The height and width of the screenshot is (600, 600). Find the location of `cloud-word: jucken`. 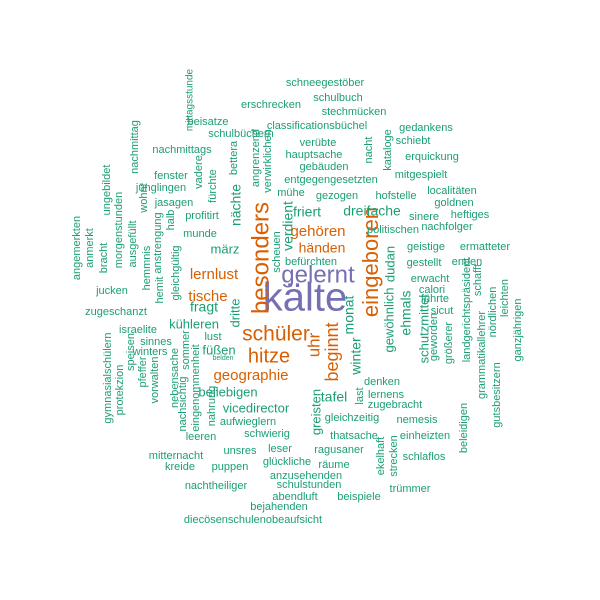

cloud-word: jucken is located at coordinates (111, 291).